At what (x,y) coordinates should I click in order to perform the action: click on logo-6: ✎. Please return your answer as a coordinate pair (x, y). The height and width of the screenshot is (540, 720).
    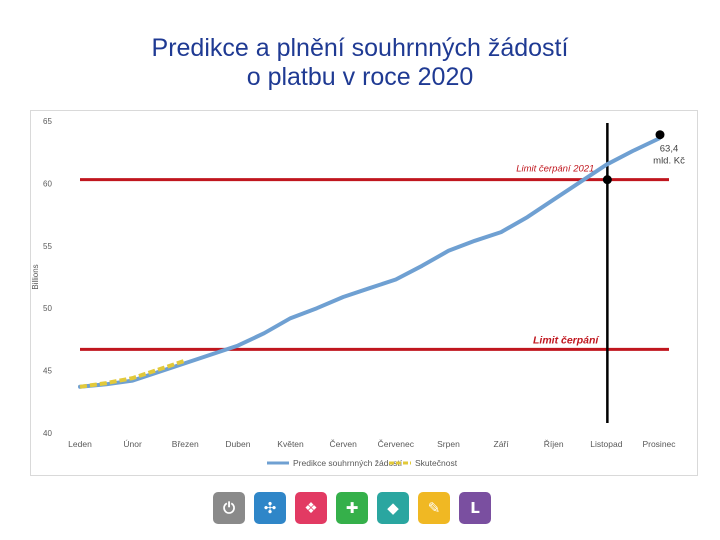
    Looking at the image, I should click on (434, 508).